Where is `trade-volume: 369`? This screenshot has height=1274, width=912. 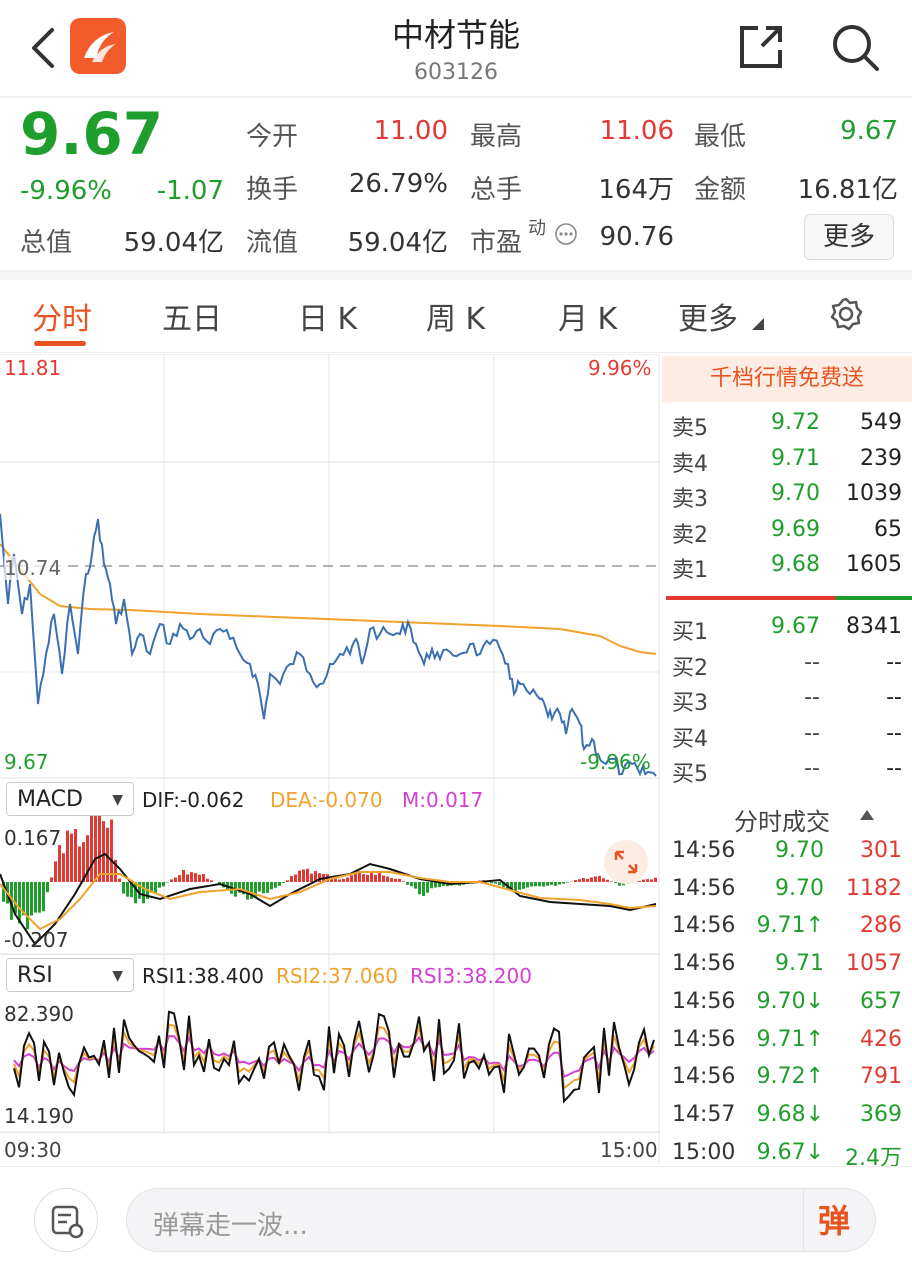 trade-volume: 369 is located at coordinates (864, 1114).